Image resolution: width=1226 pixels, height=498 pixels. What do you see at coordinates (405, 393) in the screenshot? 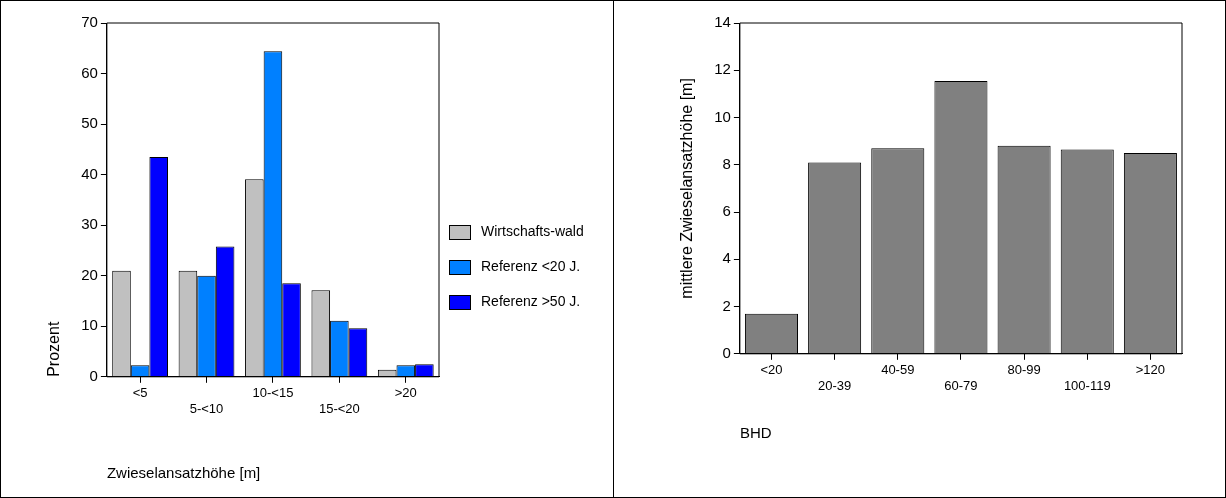
I see `x-tick-label: >20` at bounding box center [405, 393].